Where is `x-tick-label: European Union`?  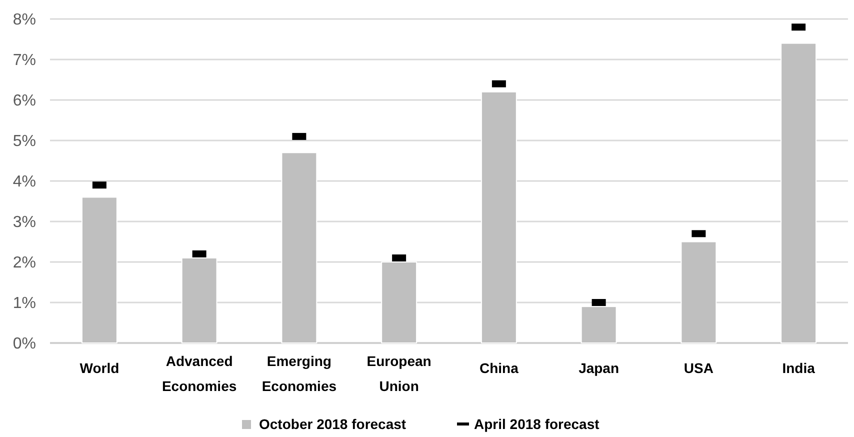 x-tick-label: European Union is located at coordinates (399, 373).